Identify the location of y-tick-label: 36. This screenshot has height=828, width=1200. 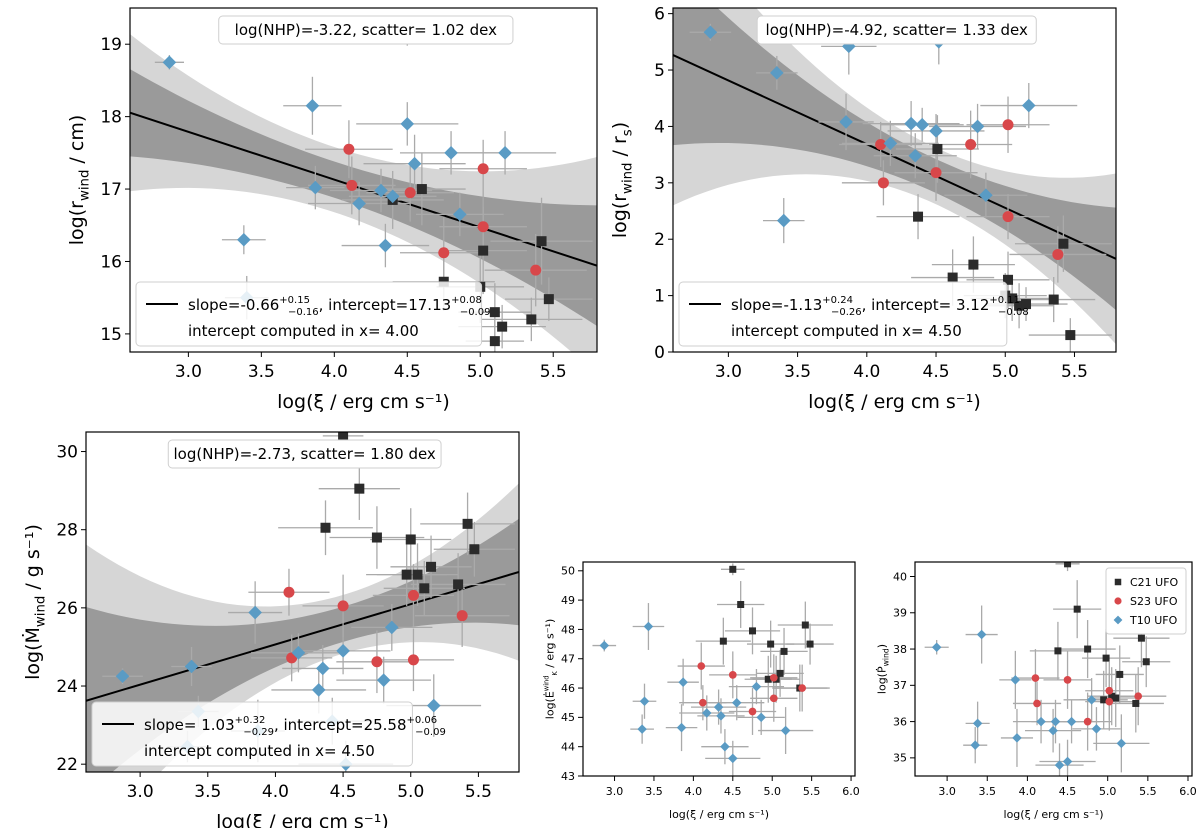
(900, 721).